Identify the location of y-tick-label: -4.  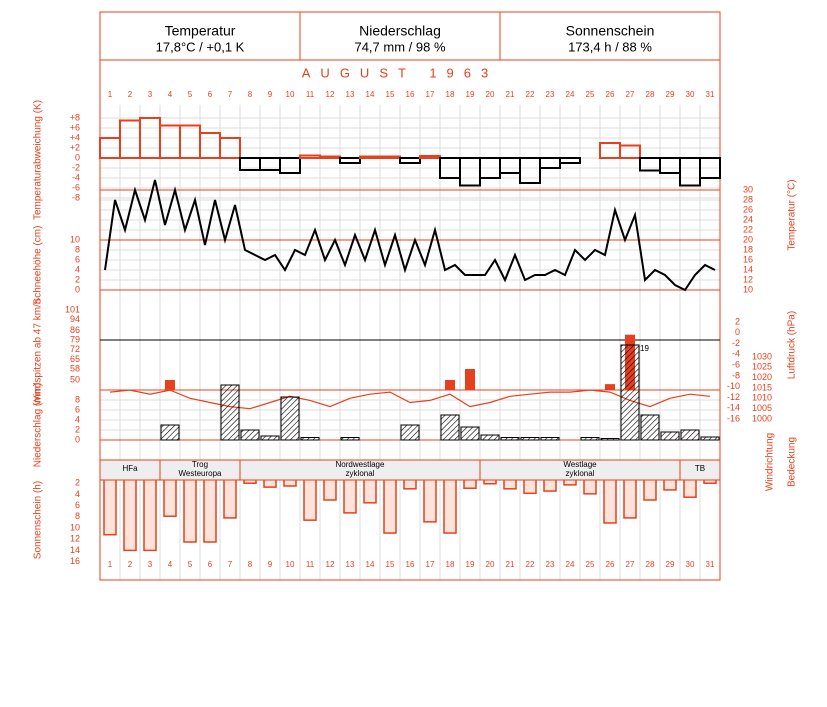
(76, 177).